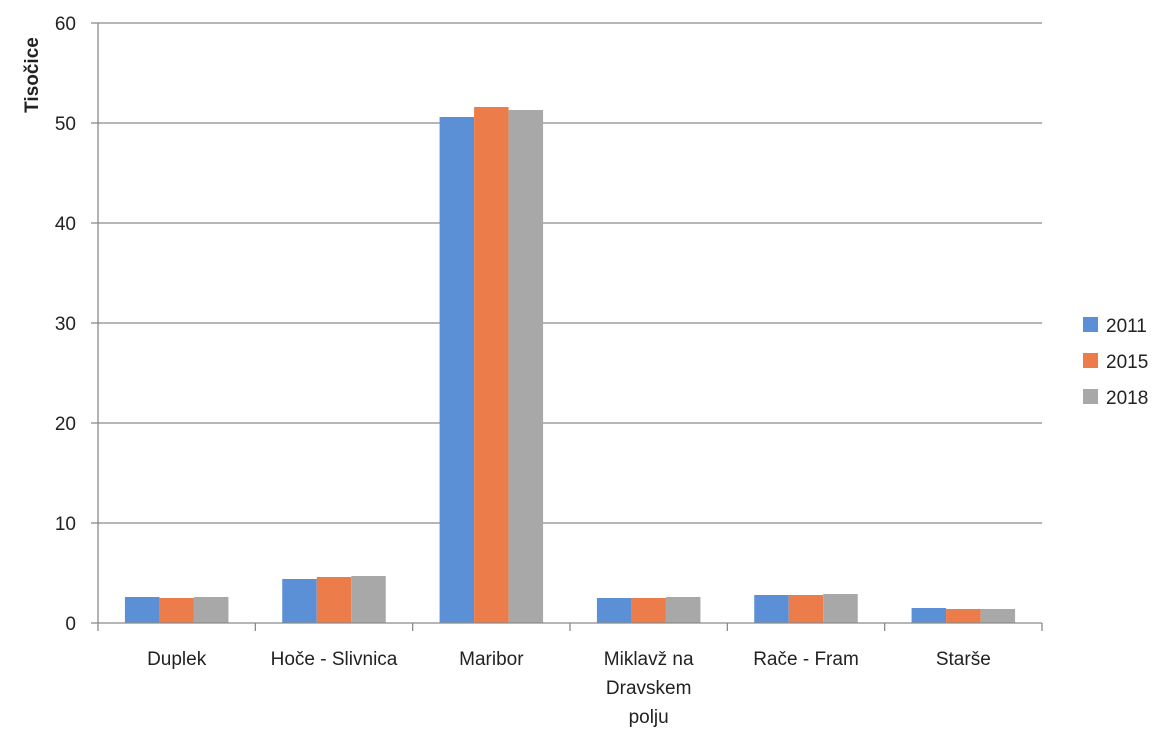 This screenshot has width=1161, height=742. Describe the element at coordinates (177, 659) in the screenshot. I see `x-tick-label: Duplek` at that location.